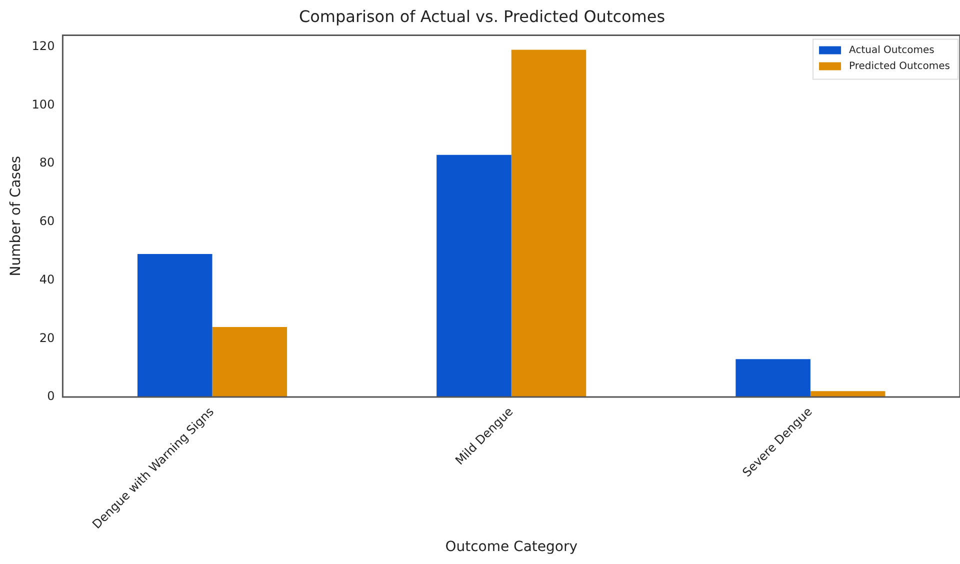 This screenshot has width=960, height=564. I want to click on y-tick-label: 0, so click(51, 396).